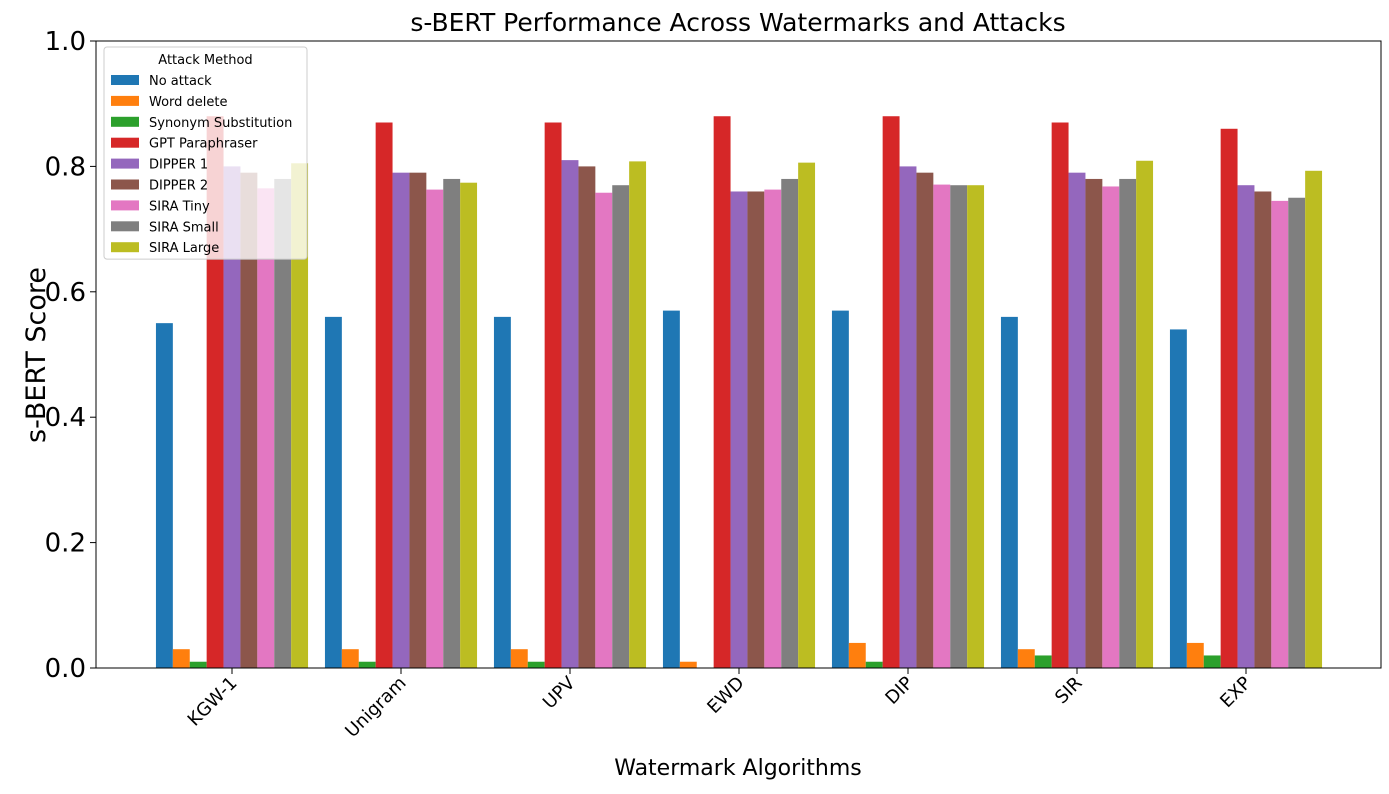 The height and width of the screenshot is (794, 1389). Describe the element at coordinates (773, 428) in the screenshot. I see `bar-ewd-sira-tiny` at that location.